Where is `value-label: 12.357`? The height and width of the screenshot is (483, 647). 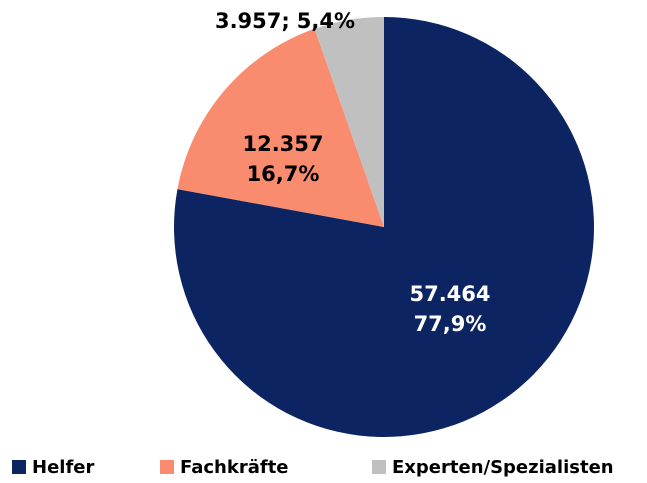
value-label: 12.357 is located at coordinates (282, 144).